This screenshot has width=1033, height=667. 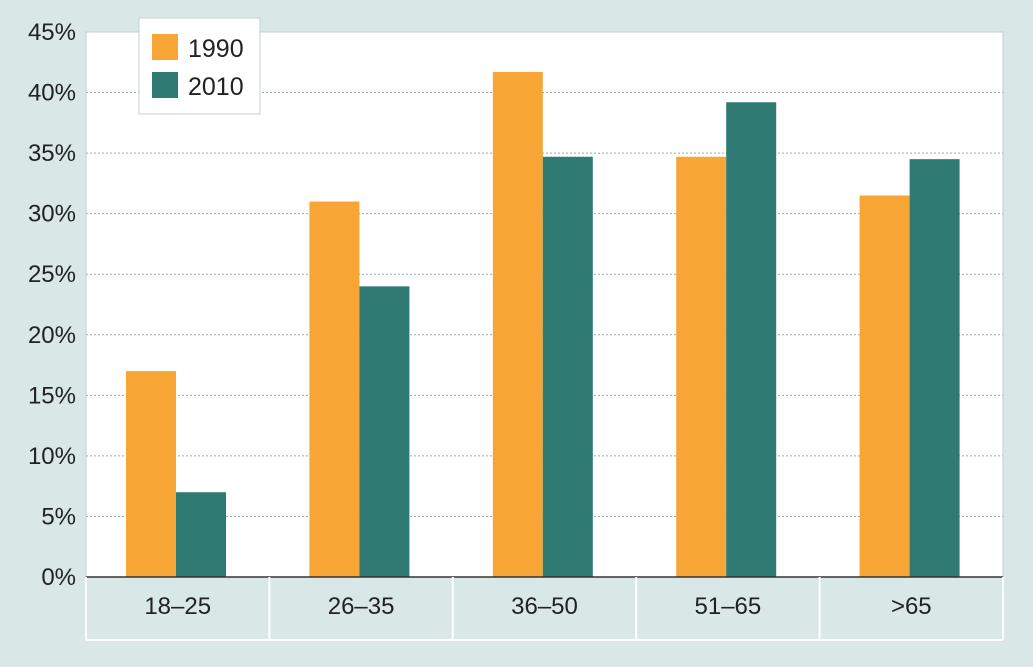 I want to click on y-tick-label: 45%, so click(x=52, y=32).